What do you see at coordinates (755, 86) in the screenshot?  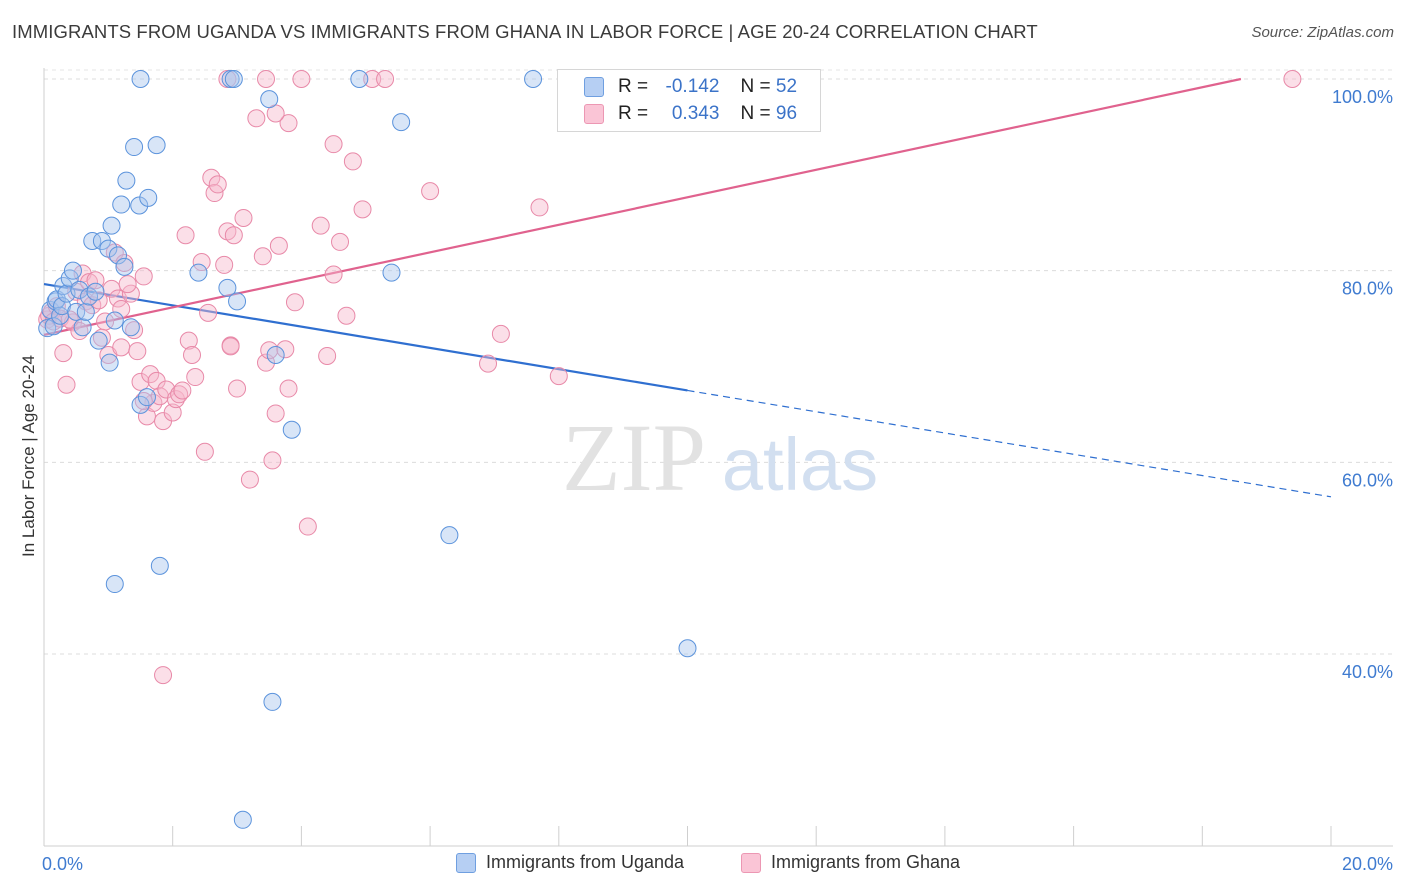 I see `uganda-n-label: N =` at bounding box center [755, 86].